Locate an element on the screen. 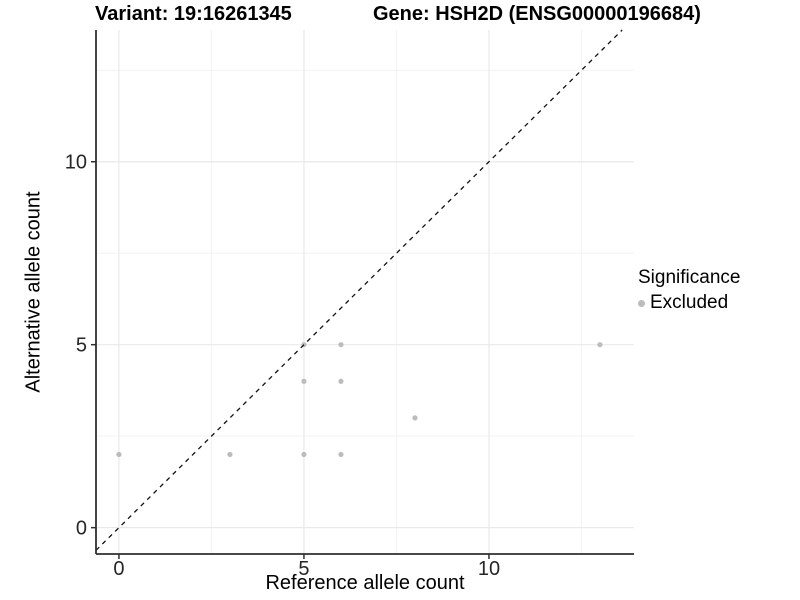 The height and width of the screenshot is (600, 800). legend: Significance Excluded is located at coordinates (689, 290).